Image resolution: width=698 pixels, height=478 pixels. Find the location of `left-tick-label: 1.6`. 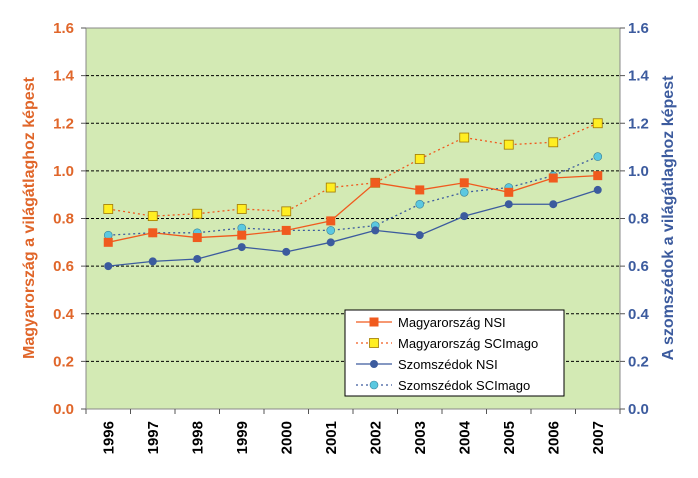

left-tick-label: 1.6 is located at coordinates (63, 28).